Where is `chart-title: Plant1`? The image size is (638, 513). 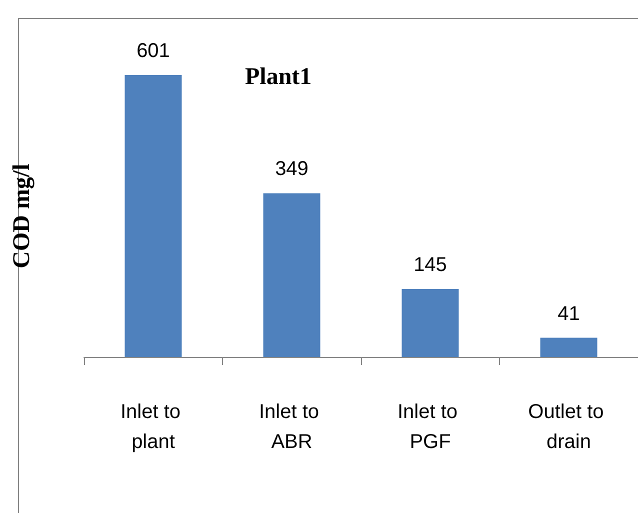 chart-title: Plant1 is located at coordinates (278, 77).